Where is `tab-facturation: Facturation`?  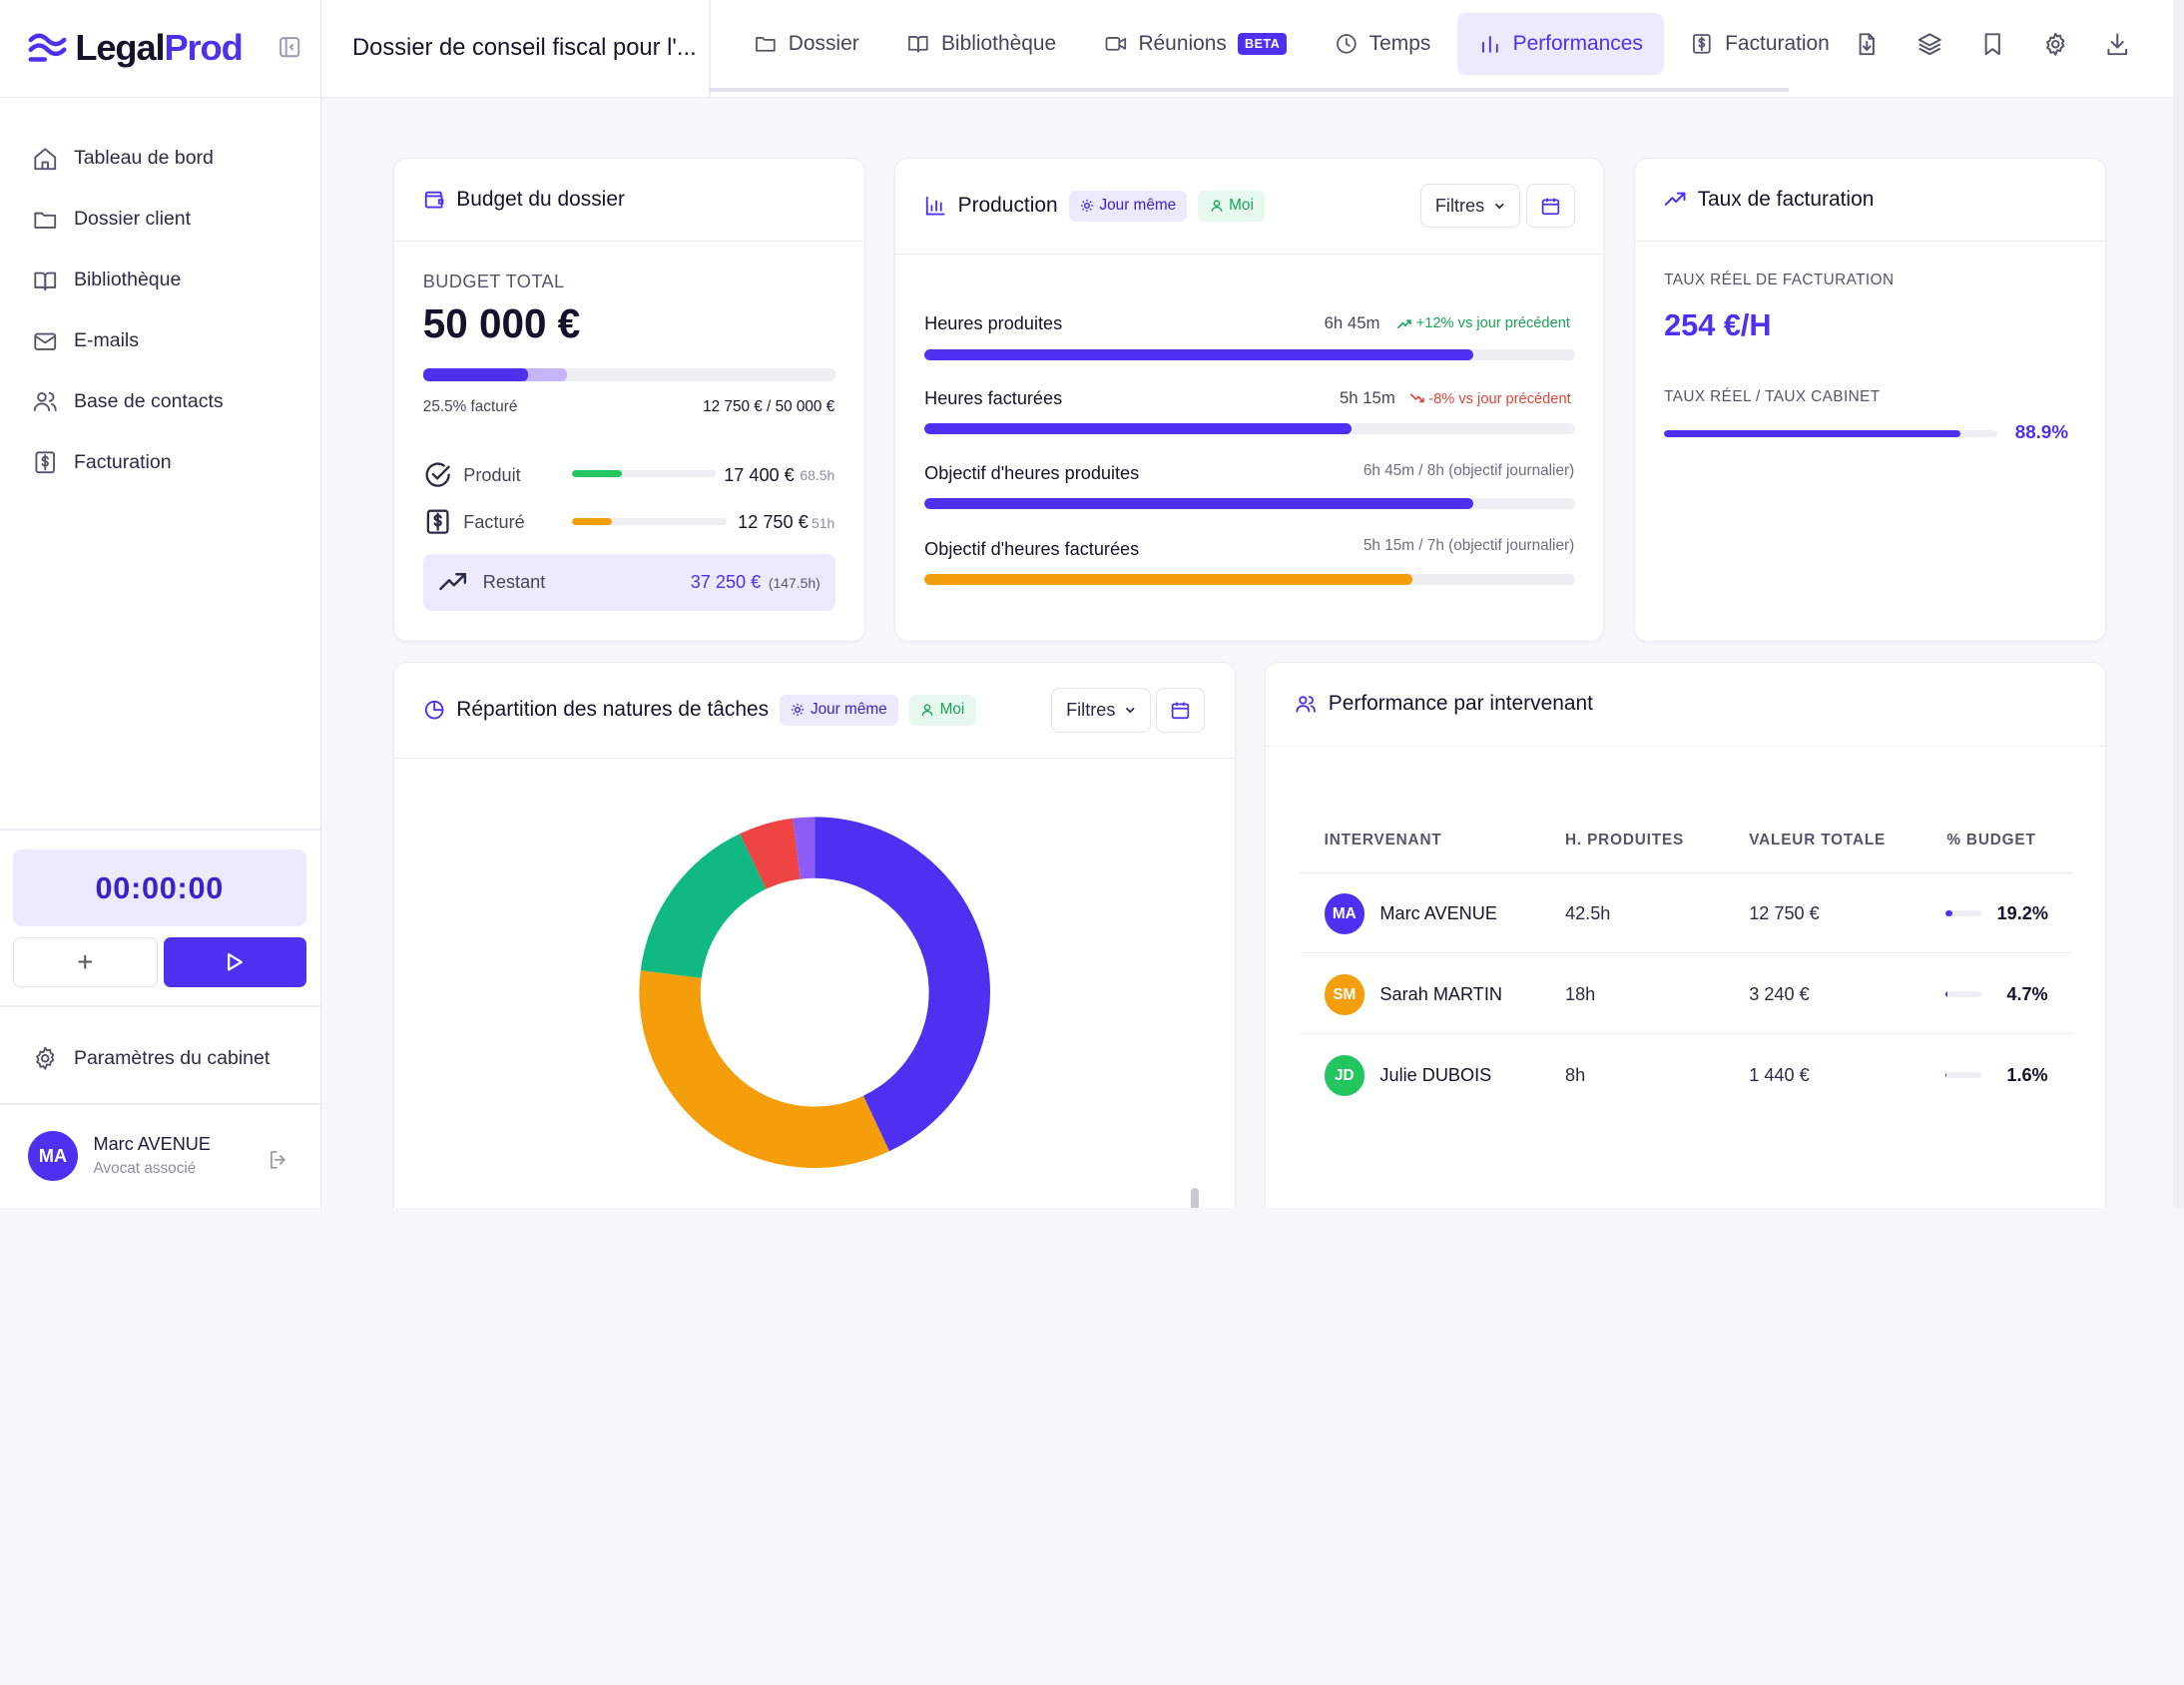 tab-facturation: Facturation is located at coordinates (1759, 43).